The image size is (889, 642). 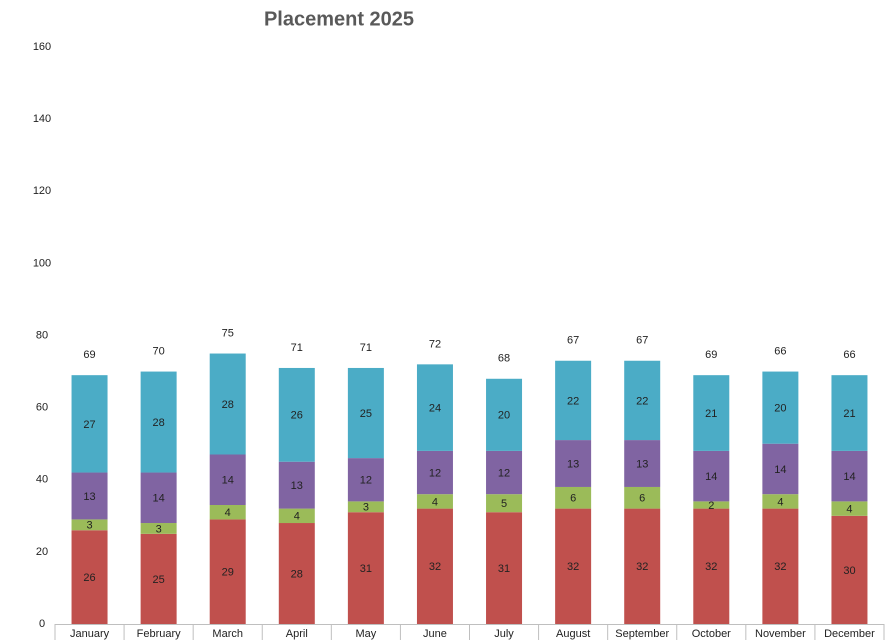 I want to click on x-tick-label: May, so click(x=365, y=634).